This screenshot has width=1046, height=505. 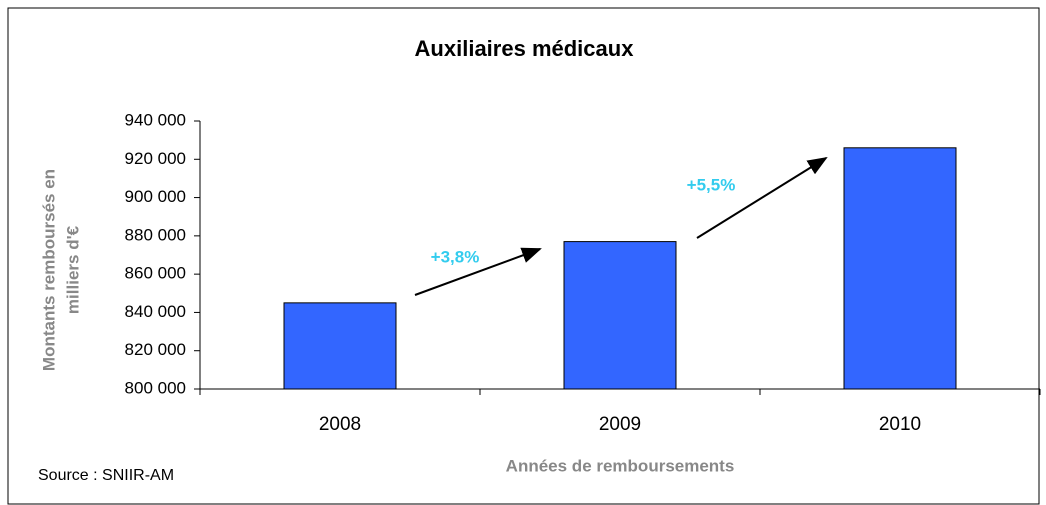 What do you see at coordinates (72, 269) in the screenshot?
I see `y-axis-label: milliers d'€` at bounding box center [72, 269].